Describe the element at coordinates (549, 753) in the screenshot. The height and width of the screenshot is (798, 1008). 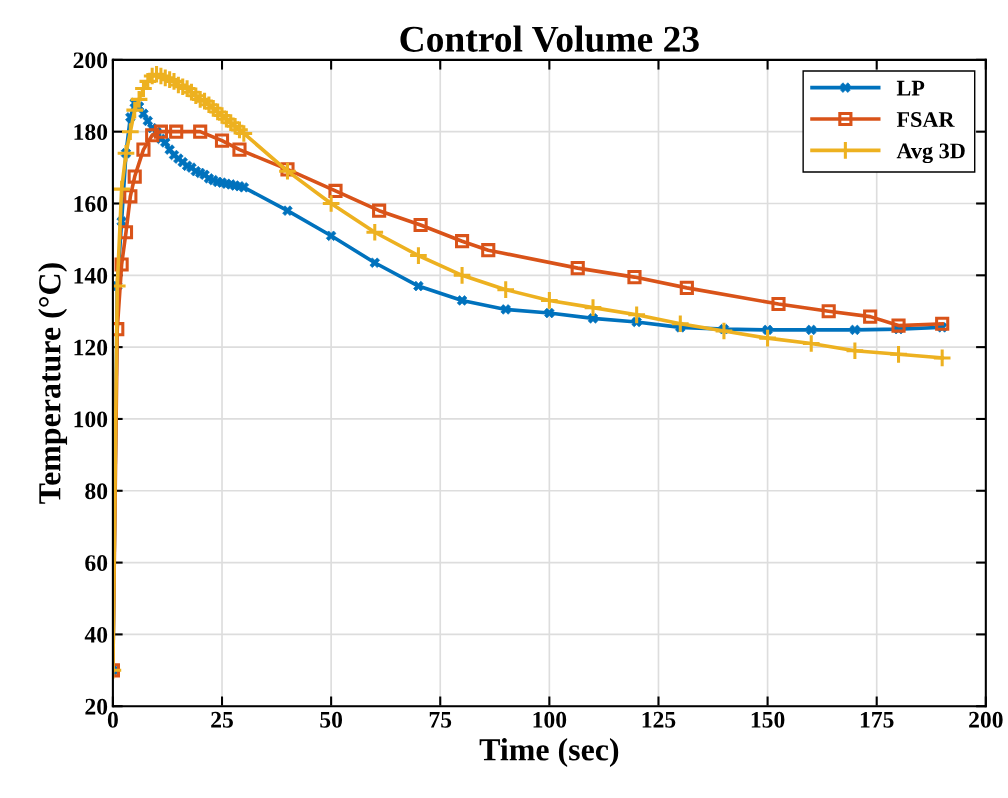
I see `x-axis-title: Time (sec)` at that location.